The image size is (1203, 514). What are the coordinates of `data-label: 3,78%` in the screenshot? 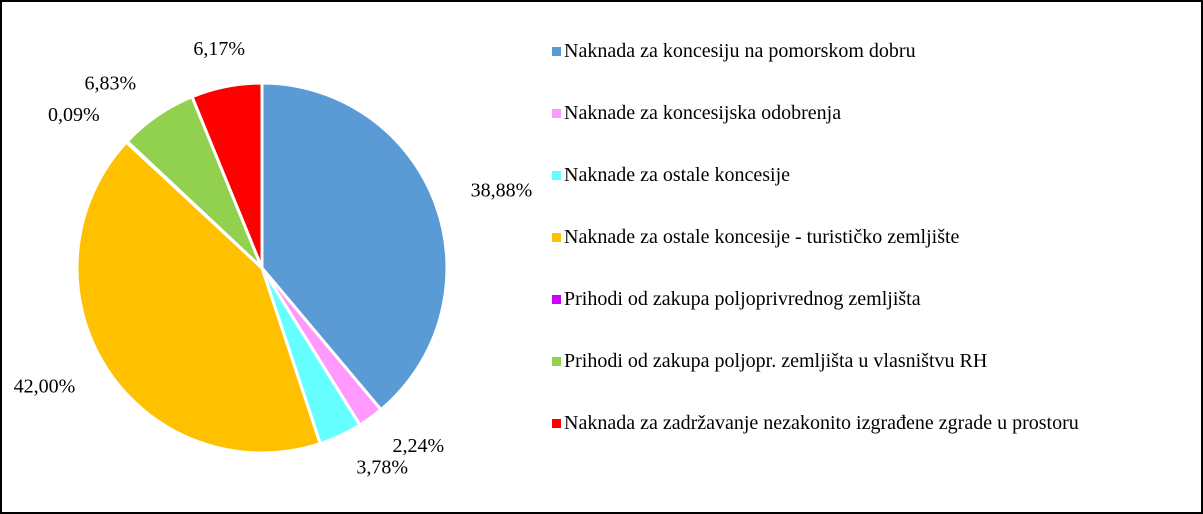 It's located at (382, 468).